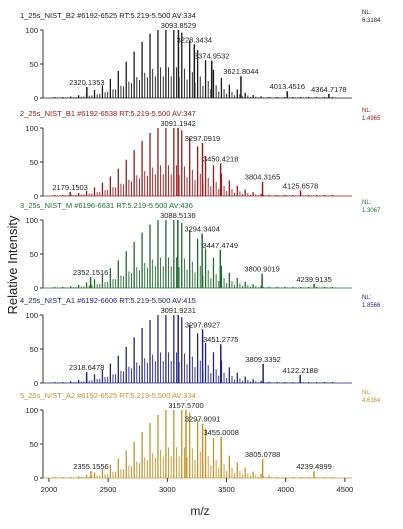 This screenshot has width=403, height=529. Describe the element at coordinates (220, 339) in the screenshot. I see `peak-label: 3451.2775` at that location.